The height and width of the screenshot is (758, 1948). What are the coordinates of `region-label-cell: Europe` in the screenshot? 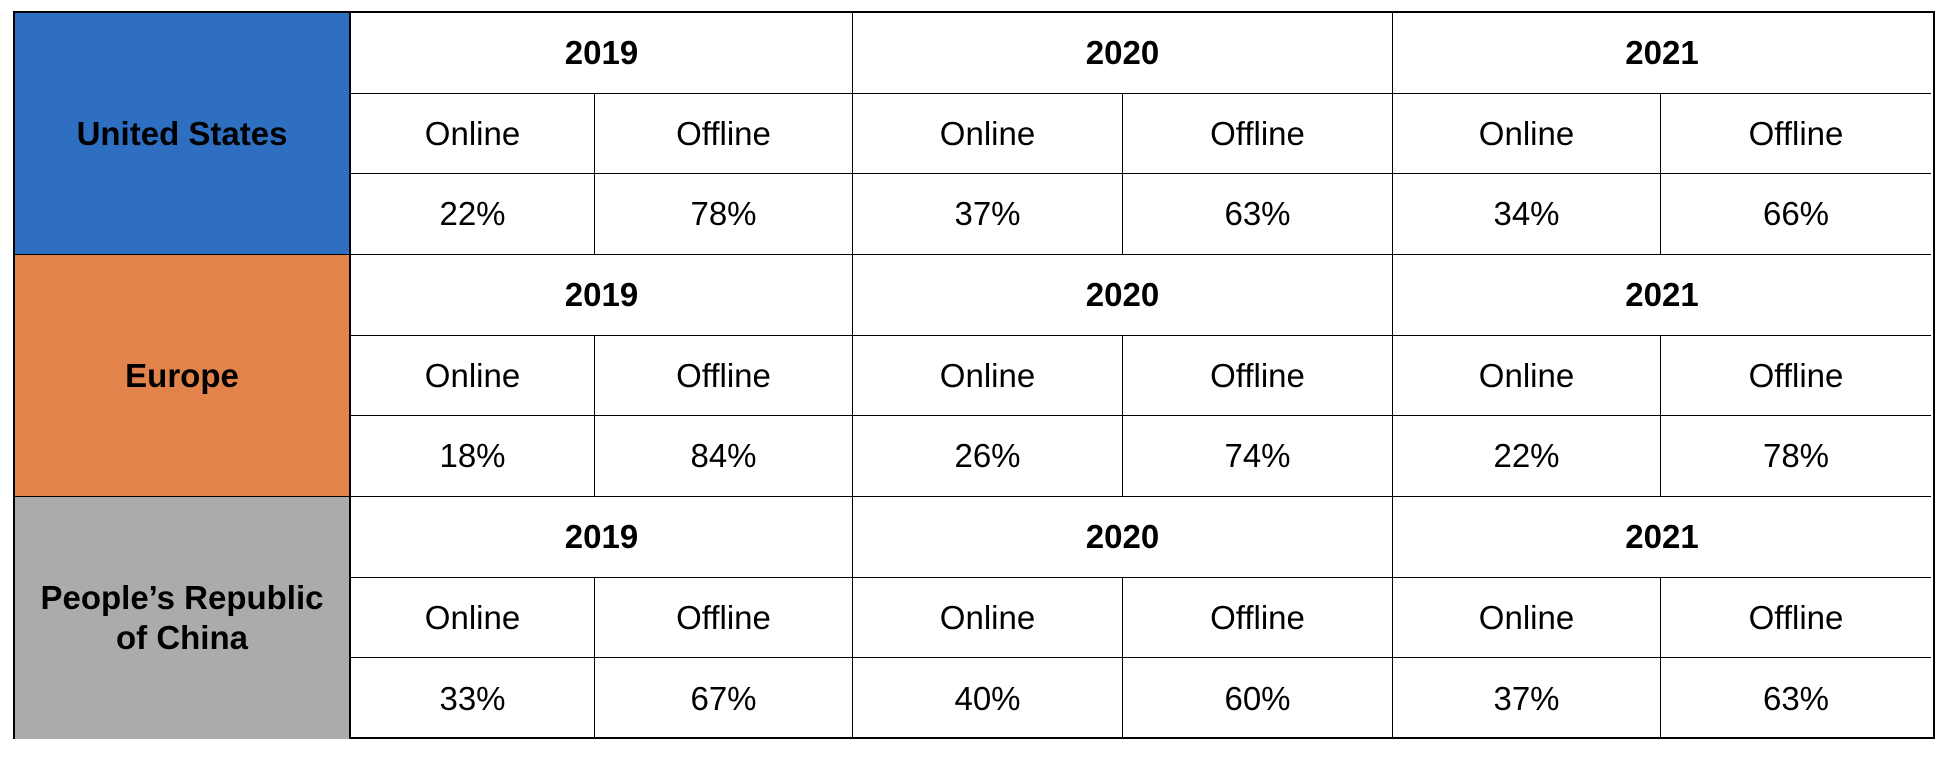 It's located at (183, 375).